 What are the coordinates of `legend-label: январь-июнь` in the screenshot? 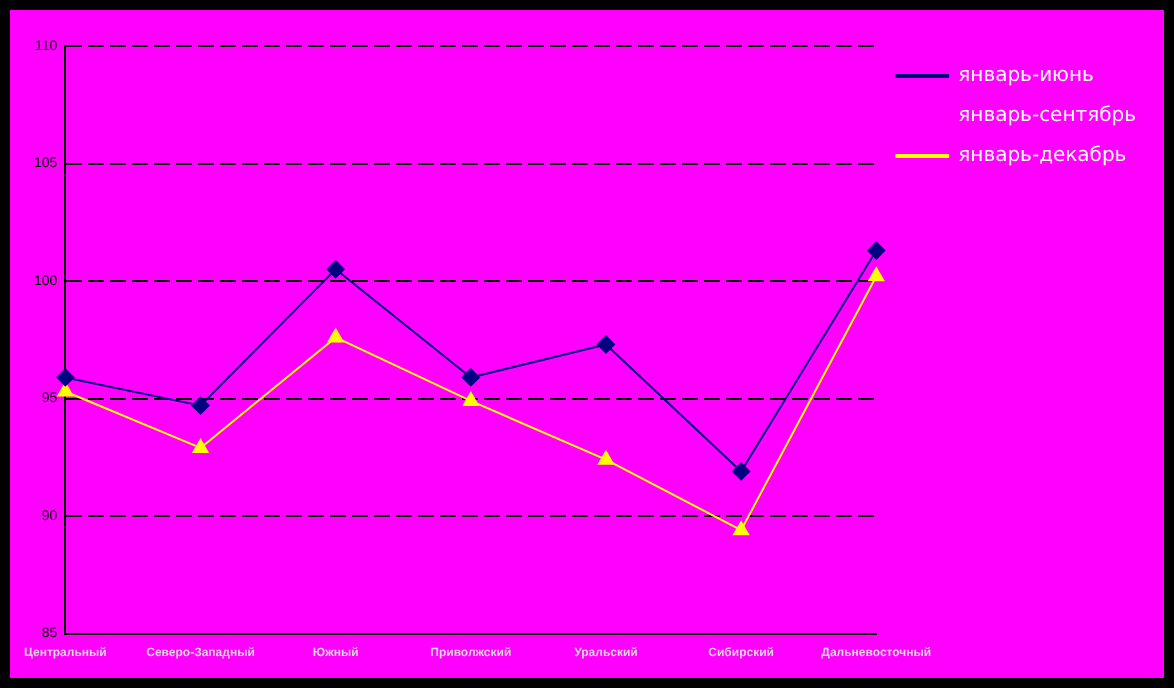 It's located at (1026, 76).